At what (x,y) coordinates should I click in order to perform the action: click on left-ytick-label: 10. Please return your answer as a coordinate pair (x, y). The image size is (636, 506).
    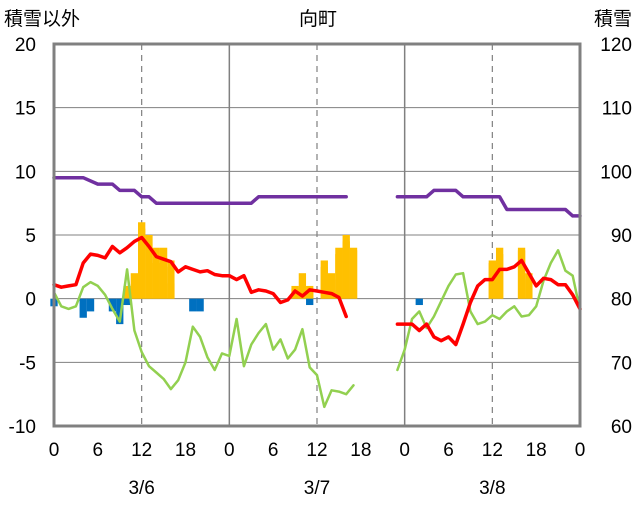
    Looking at the image, I should click on (25, 172).